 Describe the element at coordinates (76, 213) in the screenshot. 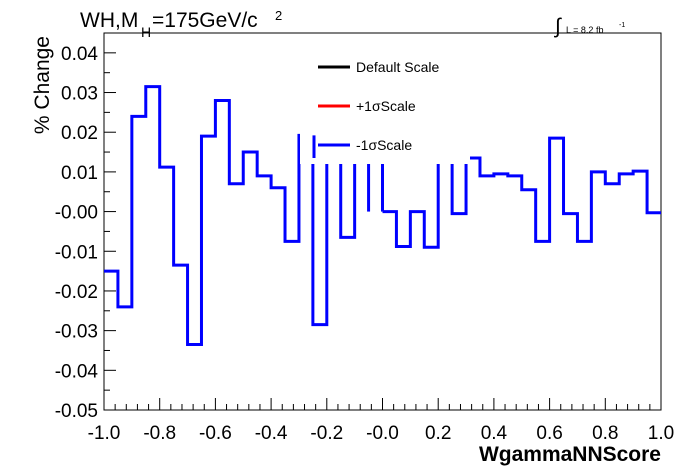

I see `y-tick-label: -0.00` at that location.